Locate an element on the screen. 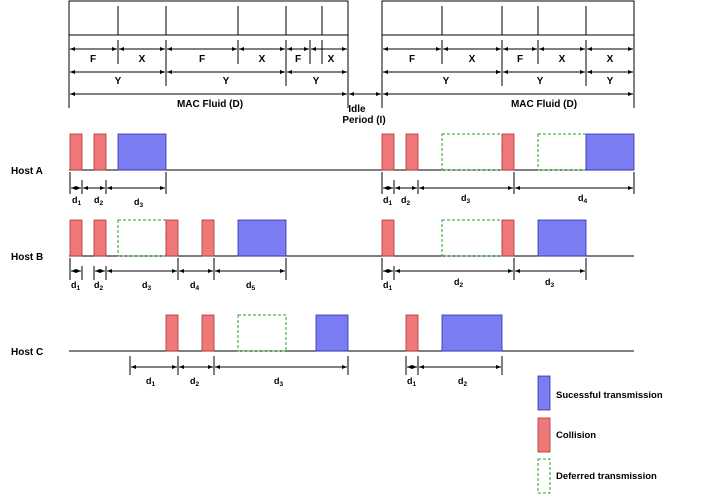 This screenshot has height=498, width=702. idle-period: Idle Period (I) is located at coordinates (364, 109).